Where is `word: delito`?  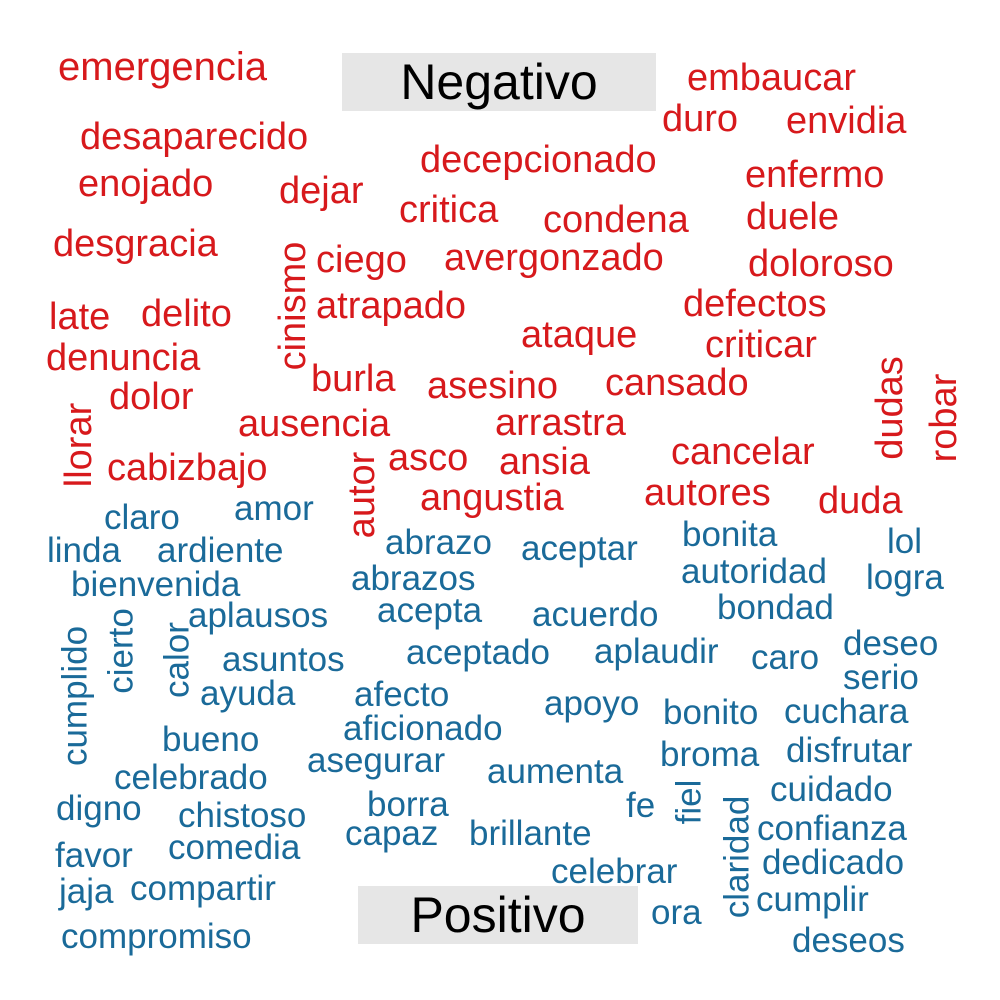 word: delito is located at coordinates (186, 314).